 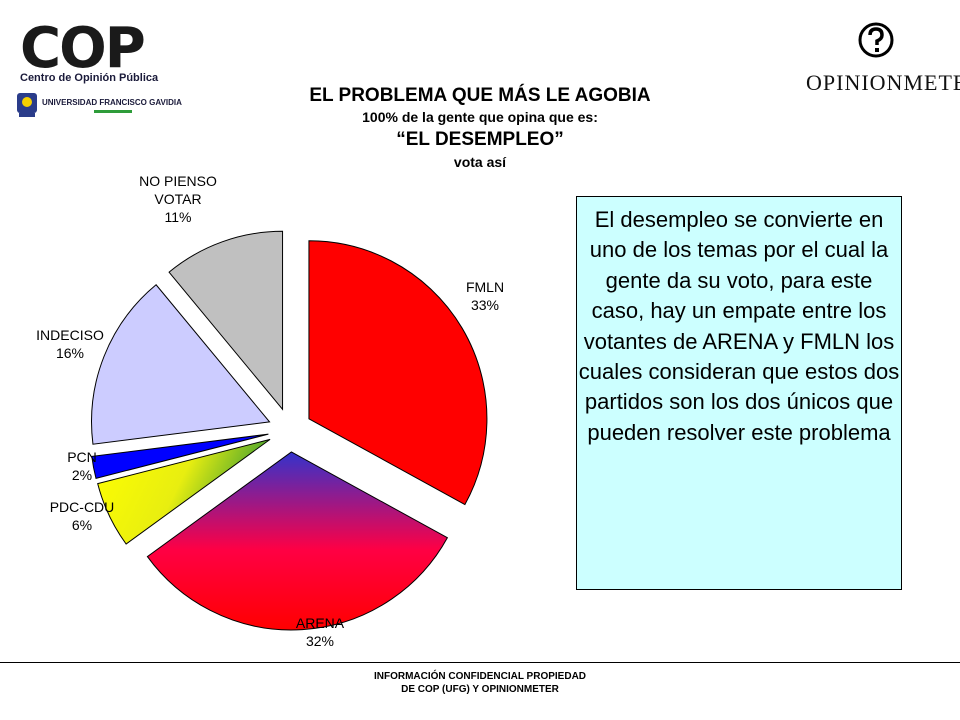 What do you see at coordinates (184, 491) in the screenshot?
I see `pie-slice-pdc-cdu` at bounding box center [184, 491].